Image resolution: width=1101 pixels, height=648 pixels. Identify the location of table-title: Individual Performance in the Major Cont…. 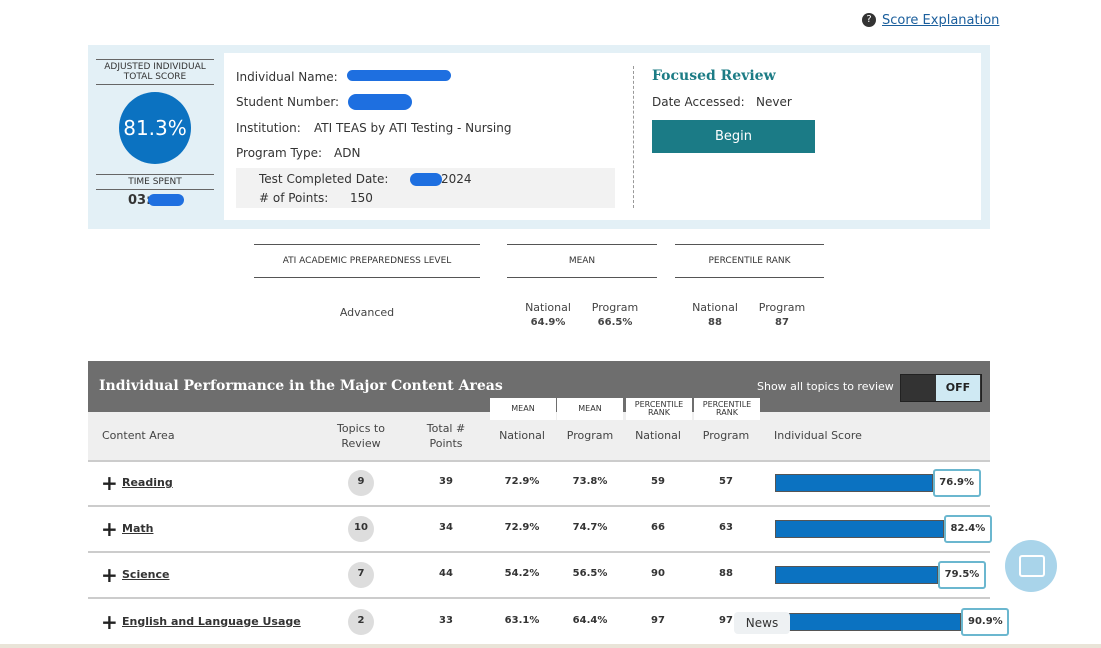
(301, 386).